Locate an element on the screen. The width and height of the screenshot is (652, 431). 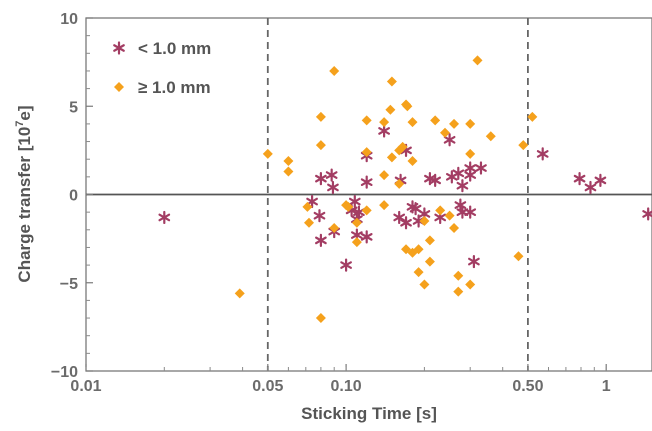
y-axis-title: Charge transfer [107e] is located at coordinates (24, 193).